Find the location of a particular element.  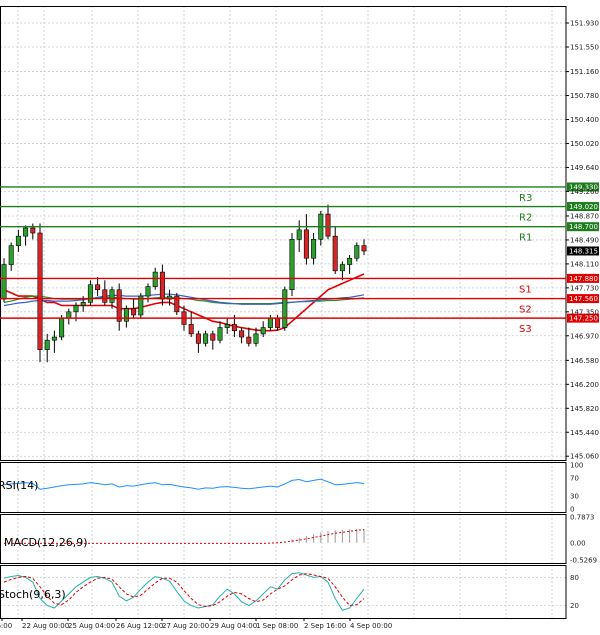

price-tick-label: 150.400 is located at coordinates (584, 120).